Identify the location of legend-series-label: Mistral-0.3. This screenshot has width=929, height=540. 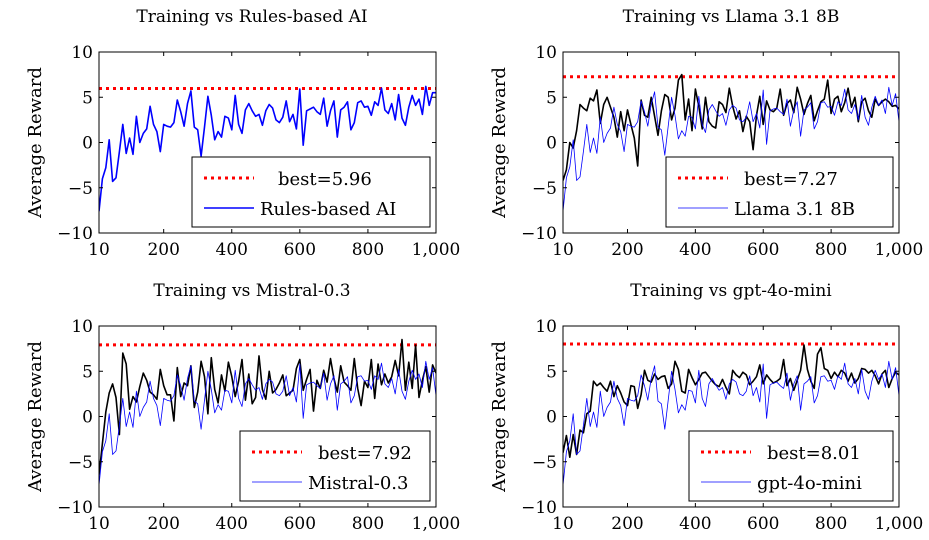
(358, 483).